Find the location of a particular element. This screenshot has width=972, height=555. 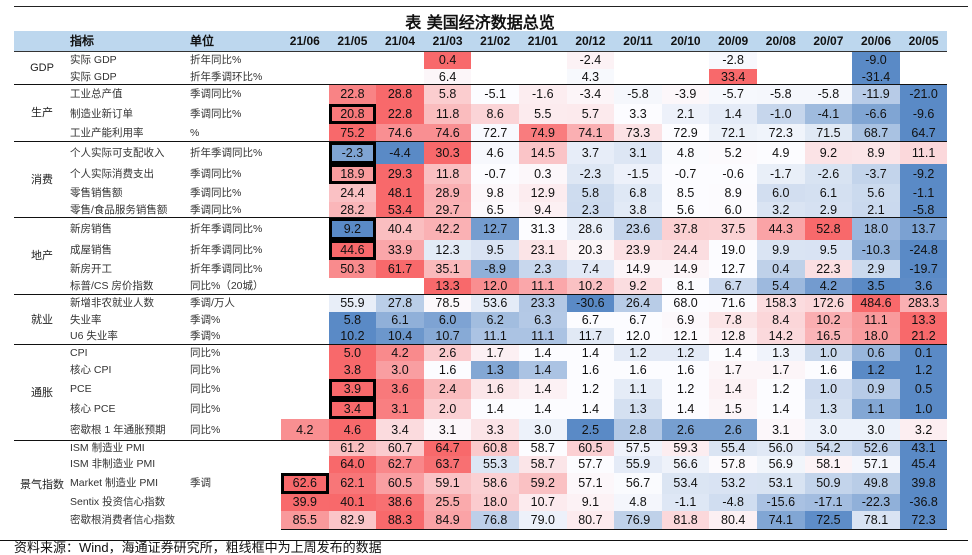

data-cell: -19.7 is located at coordinates (923, 269).